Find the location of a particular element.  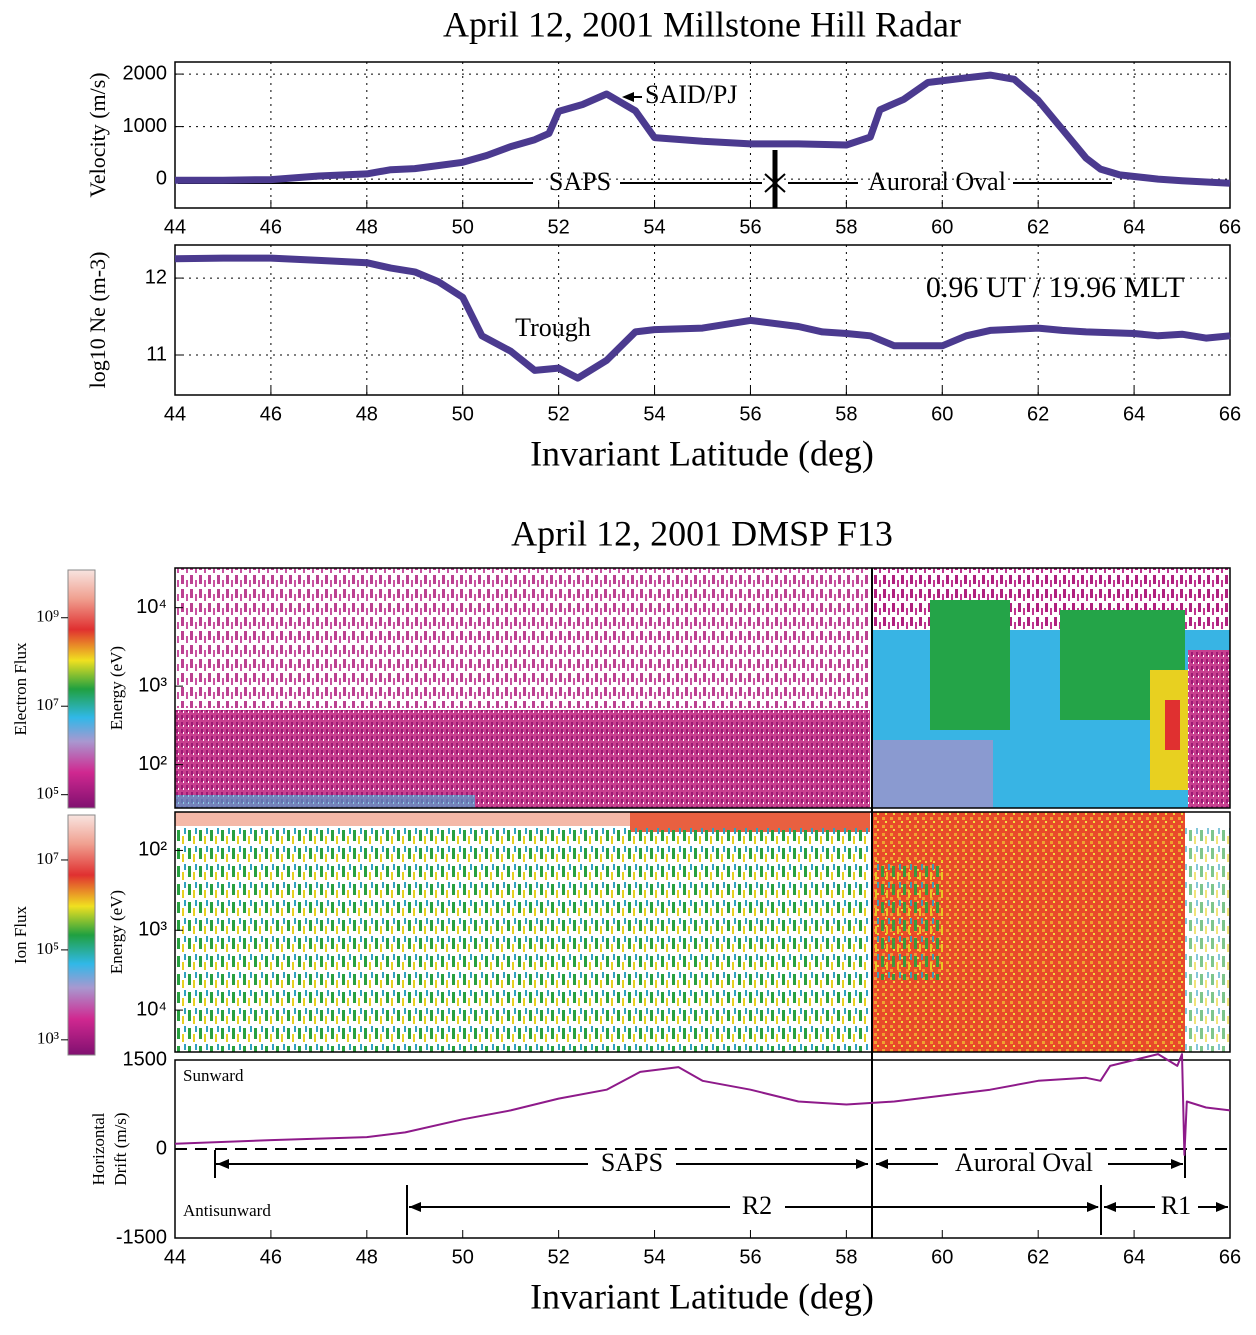

y-axis-label: Horizontal is located at coordinates (98, 1148).